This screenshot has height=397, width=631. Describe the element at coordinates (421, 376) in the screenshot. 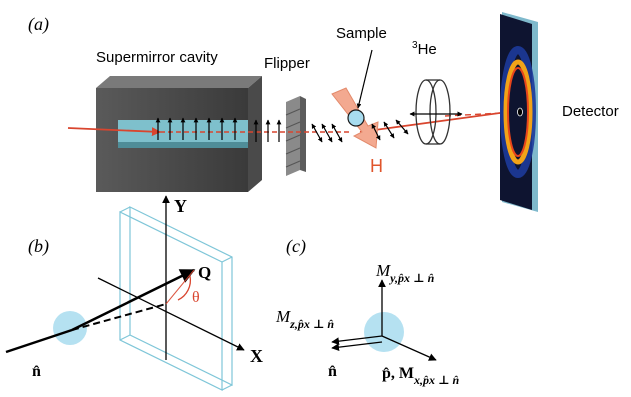

I see `mx-label: p̂, Mx,p̂x ⊥ n̂` at that location.